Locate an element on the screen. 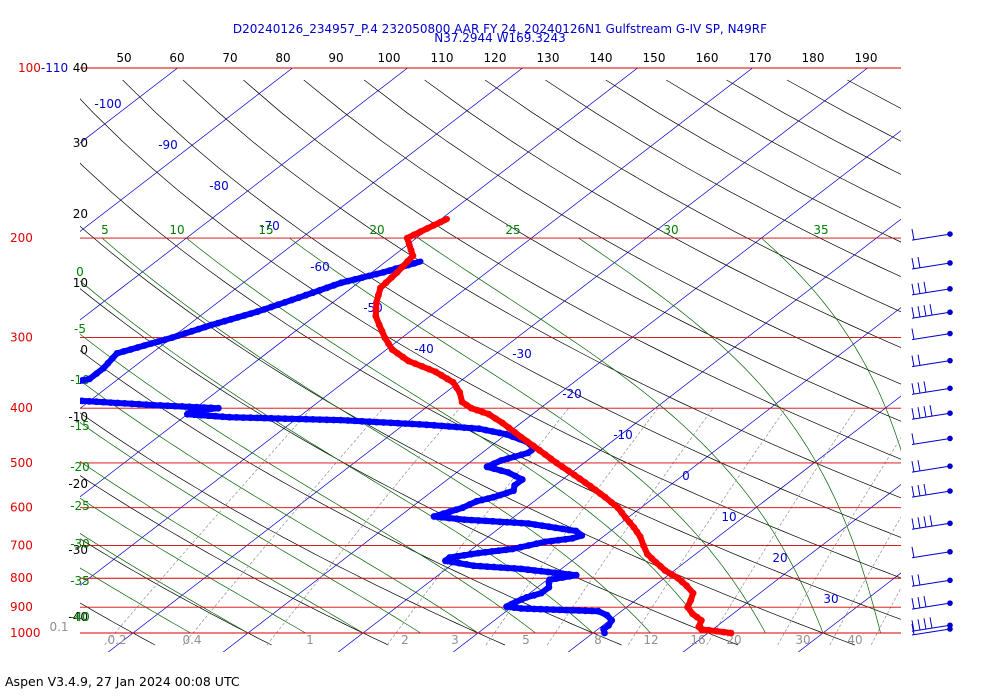  pressure-label: 700 is located at coordinates (21, 545).